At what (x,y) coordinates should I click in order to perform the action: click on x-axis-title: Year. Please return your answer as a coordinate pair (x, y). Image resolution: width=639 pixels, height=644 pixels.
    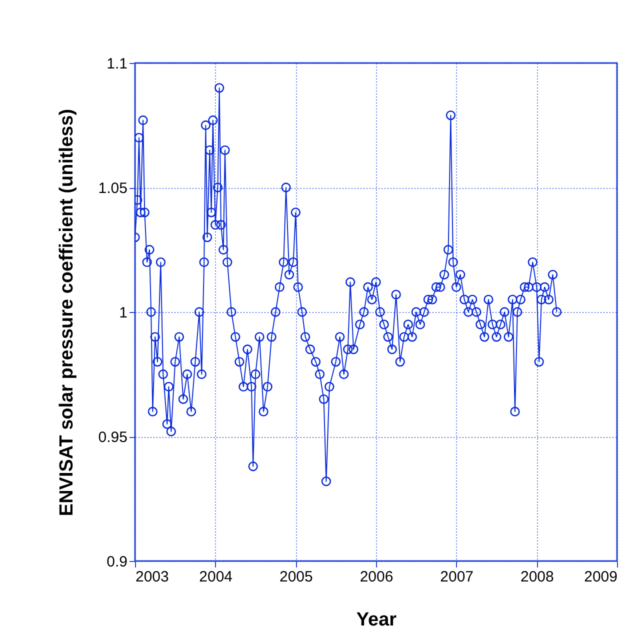
    Looking at the image, I should click on (377, 620).